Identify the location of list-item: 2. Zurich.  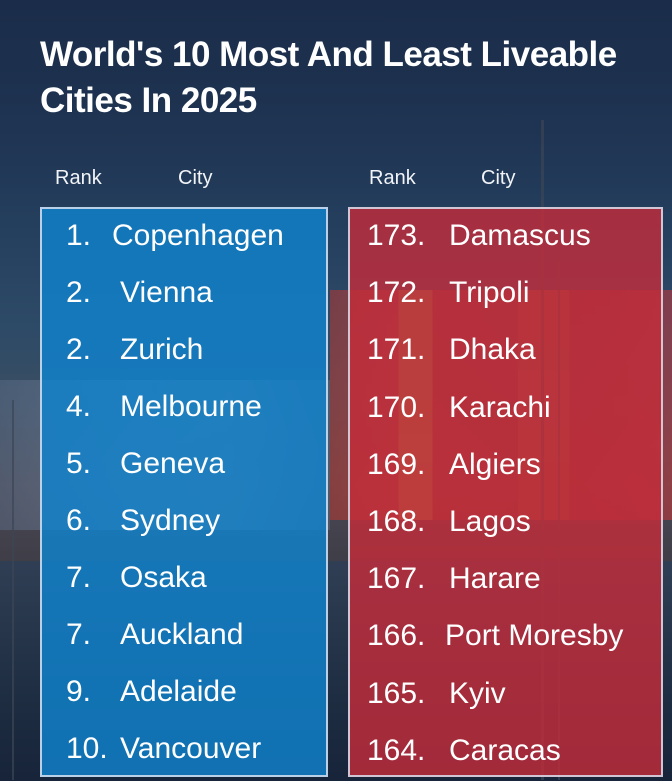
(216, 350).